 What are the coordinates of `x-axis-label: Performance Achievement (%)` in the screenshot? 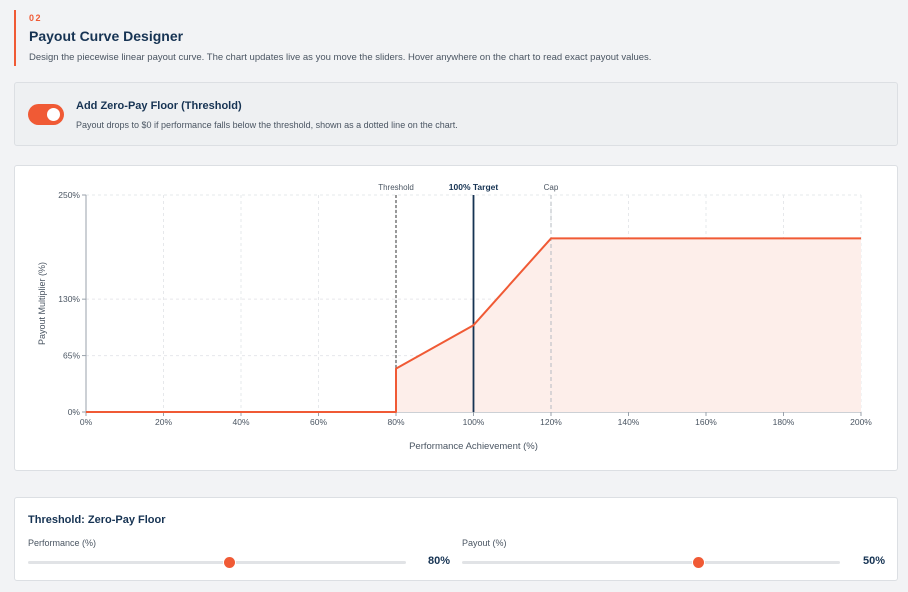 It's located at (473, 446).